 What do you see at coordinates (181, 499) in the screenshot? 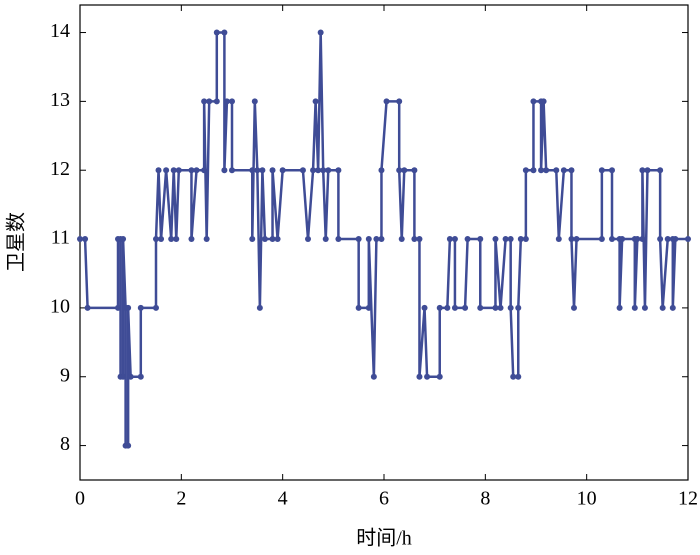
I see `x-tick-label: 2` at bounding box center [181, 499].